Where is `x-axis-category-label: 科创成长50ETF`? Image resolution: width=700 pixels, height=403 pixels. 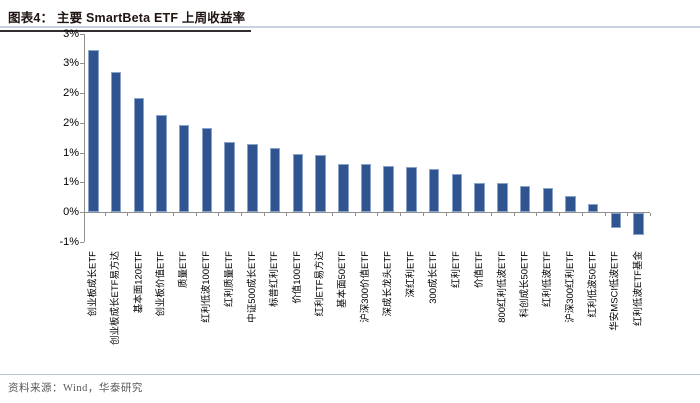 x-axis-category-label: 科创成长50ETF is located at coordinates (525, 284).